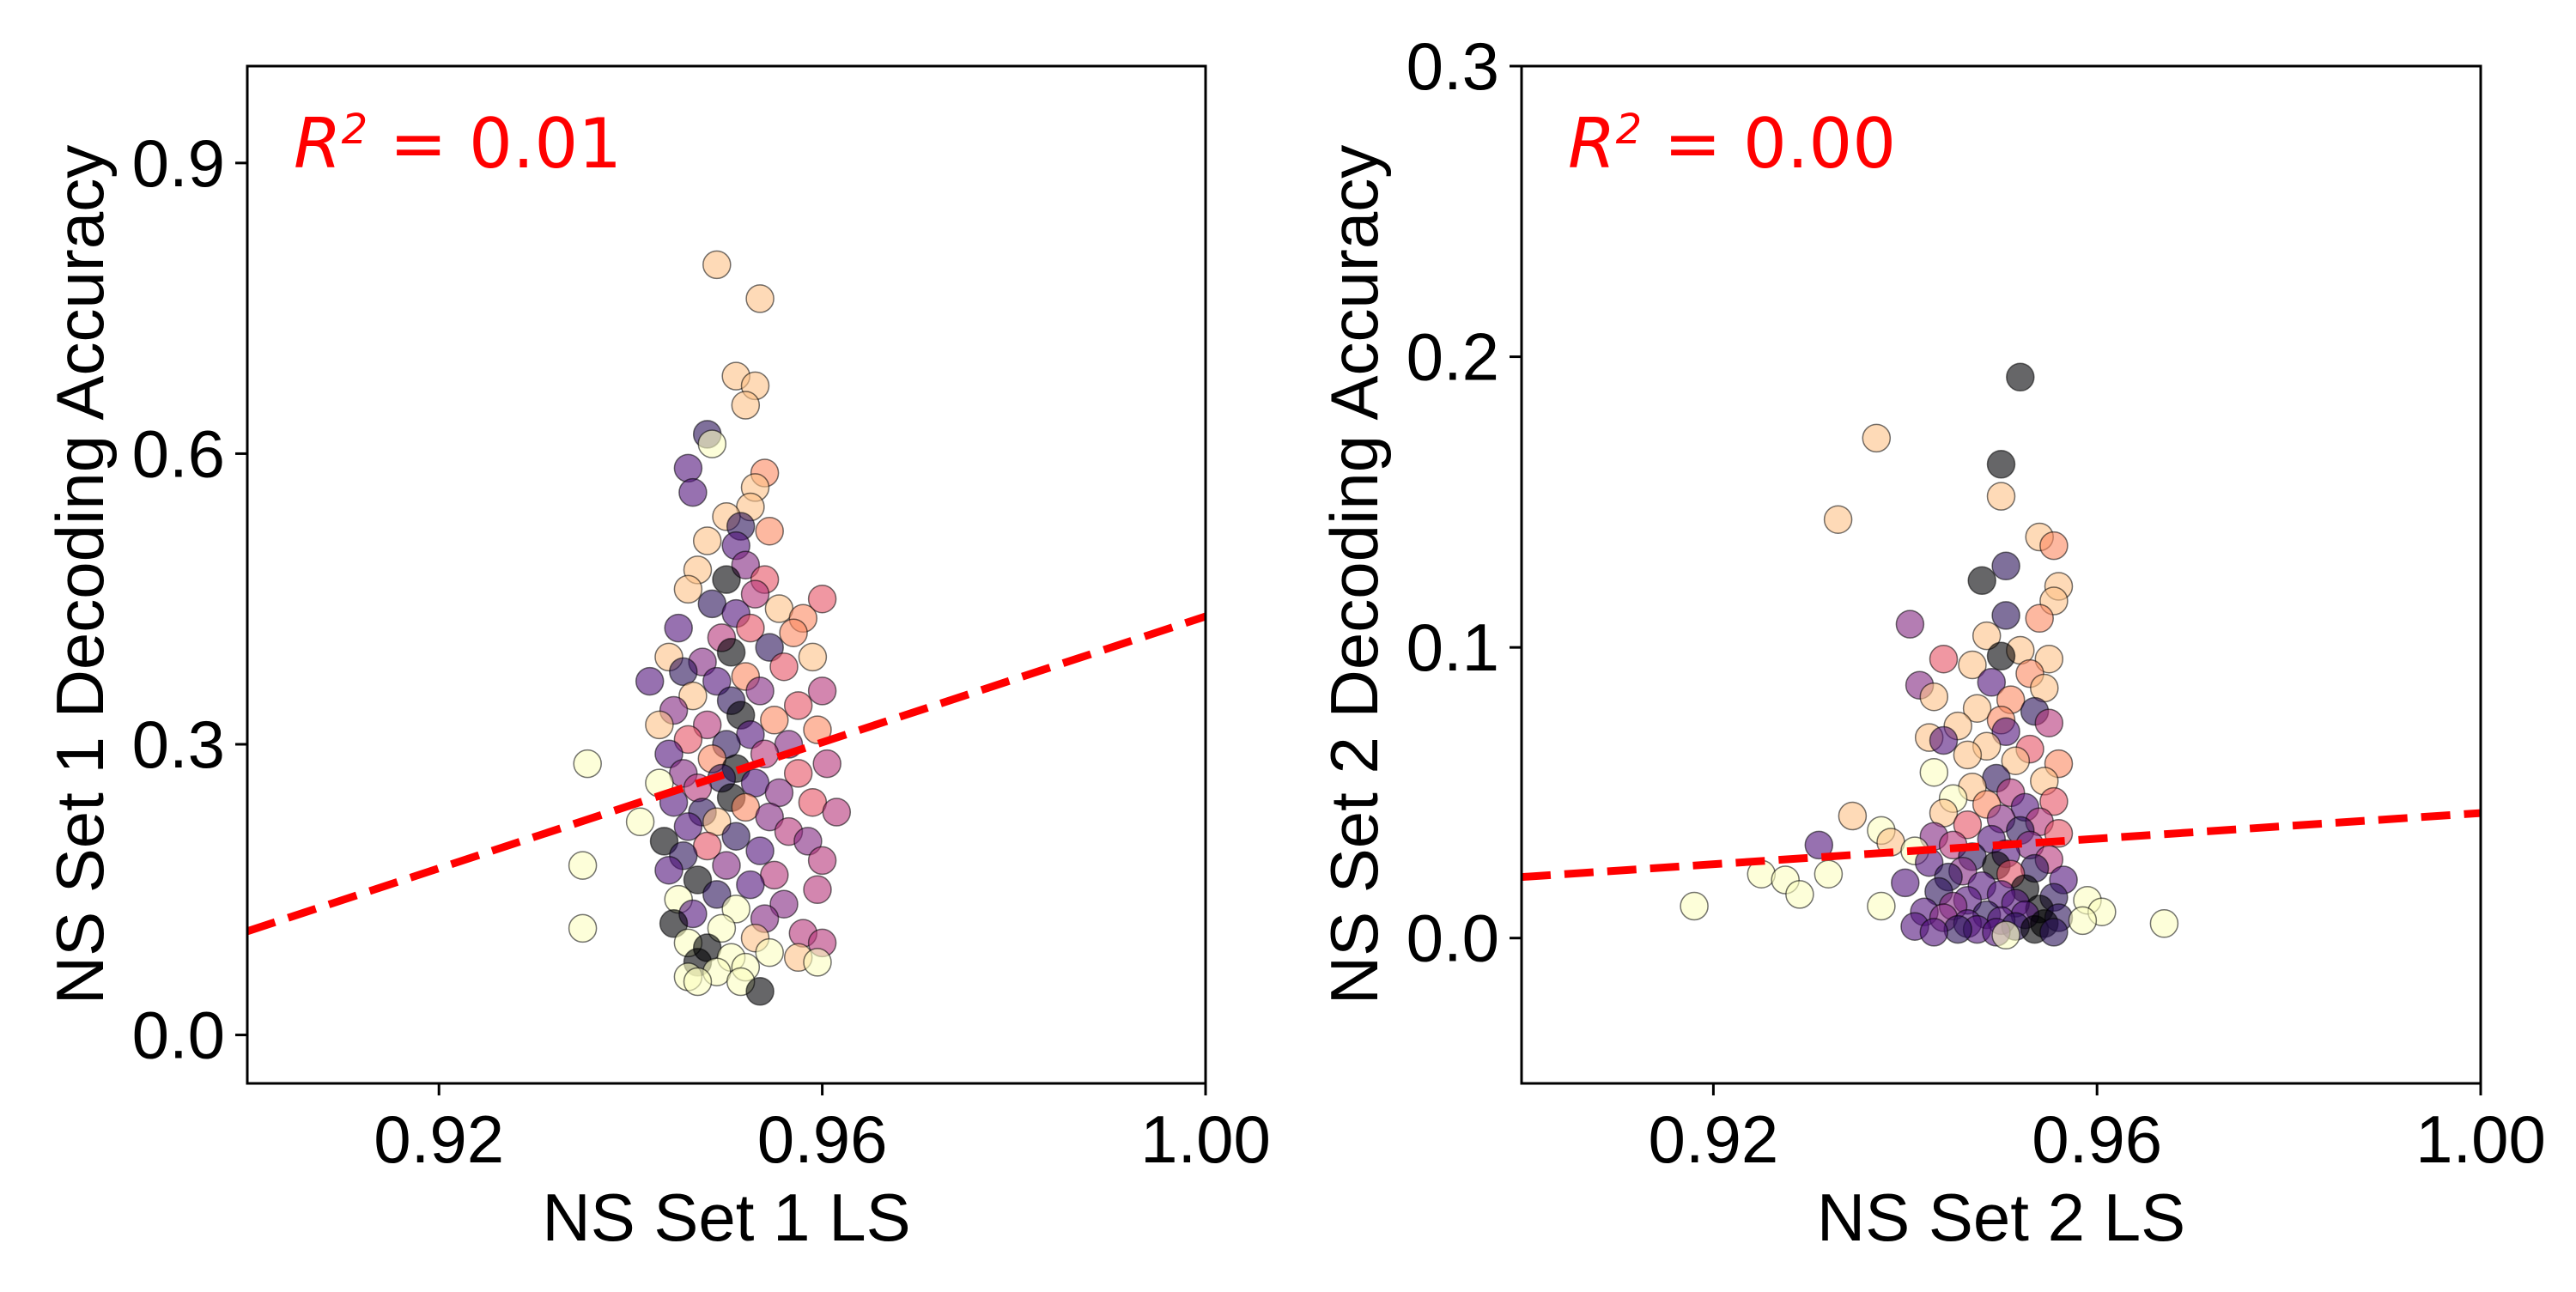 This screenshot has height=1292, width=2576. I want to click on left-y-axis-label: NS Set 1 Decoding Accuracy, so click(80, 575).